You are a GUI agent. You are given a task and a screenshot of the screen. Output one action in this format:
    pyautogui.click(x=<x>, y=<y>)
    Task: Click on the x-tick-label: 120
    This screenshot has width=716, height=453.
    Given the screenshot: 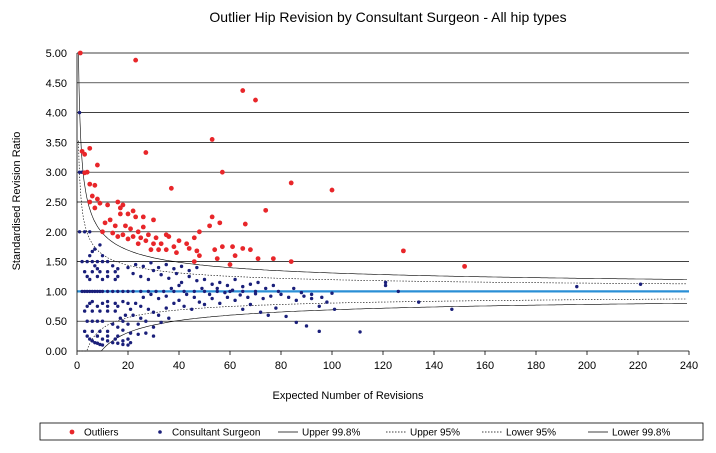 What is the action you would take?
    pyautogui.click(x=383, y=366)
    